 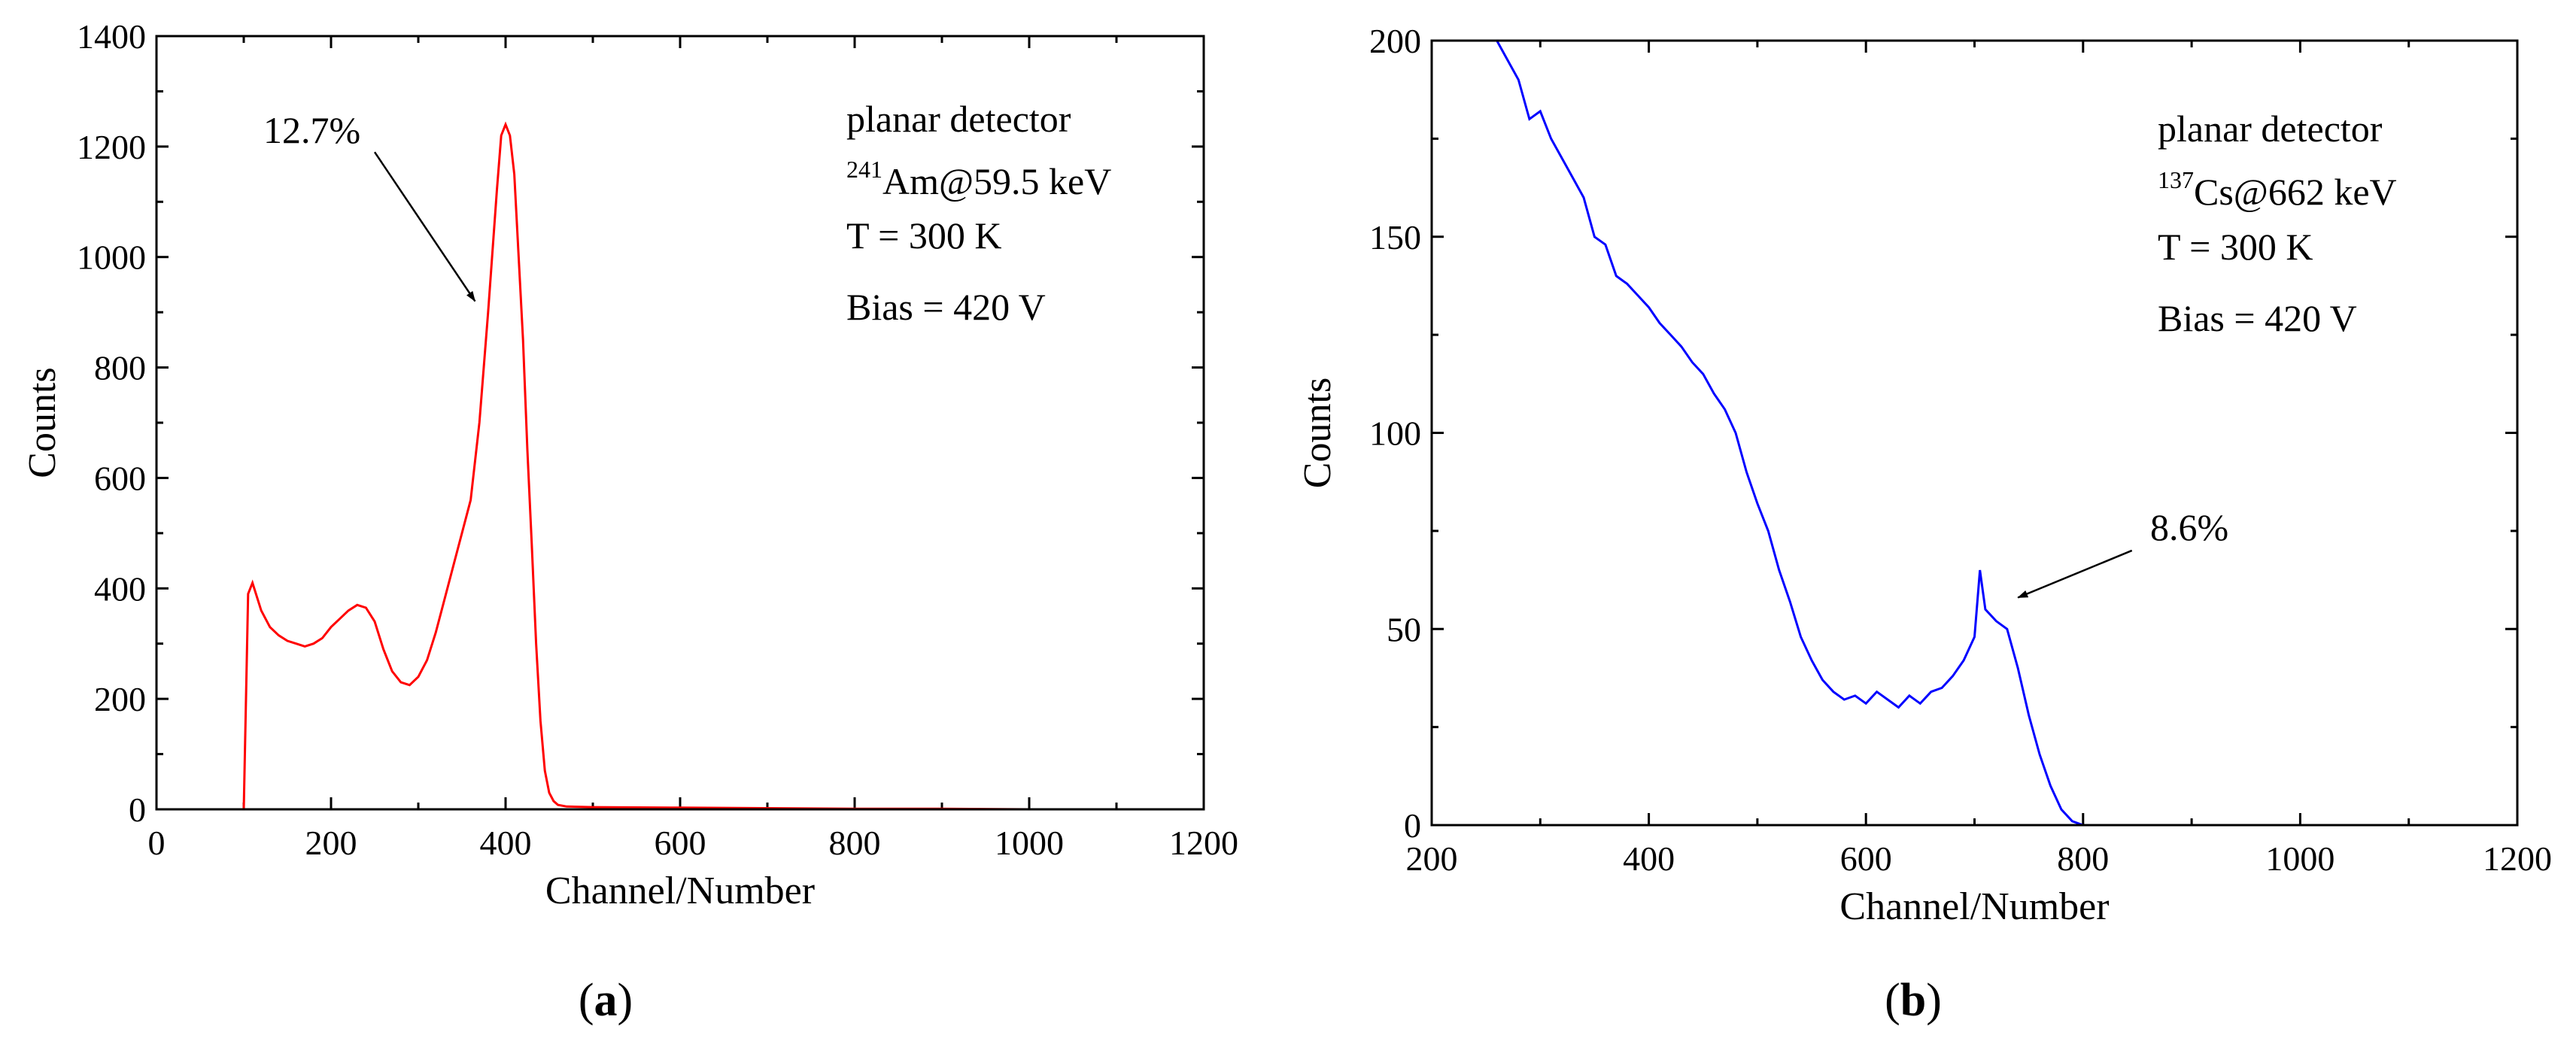 I want to click on panel-a-peak-label: 12.7%, so click(x=311, y=130).